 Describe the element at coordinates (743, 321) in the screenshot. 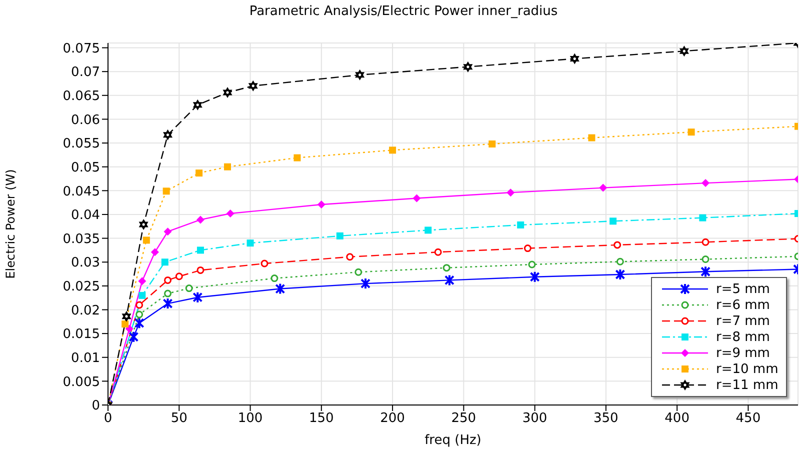

I see `legend-label: r=7 mm` at that location.